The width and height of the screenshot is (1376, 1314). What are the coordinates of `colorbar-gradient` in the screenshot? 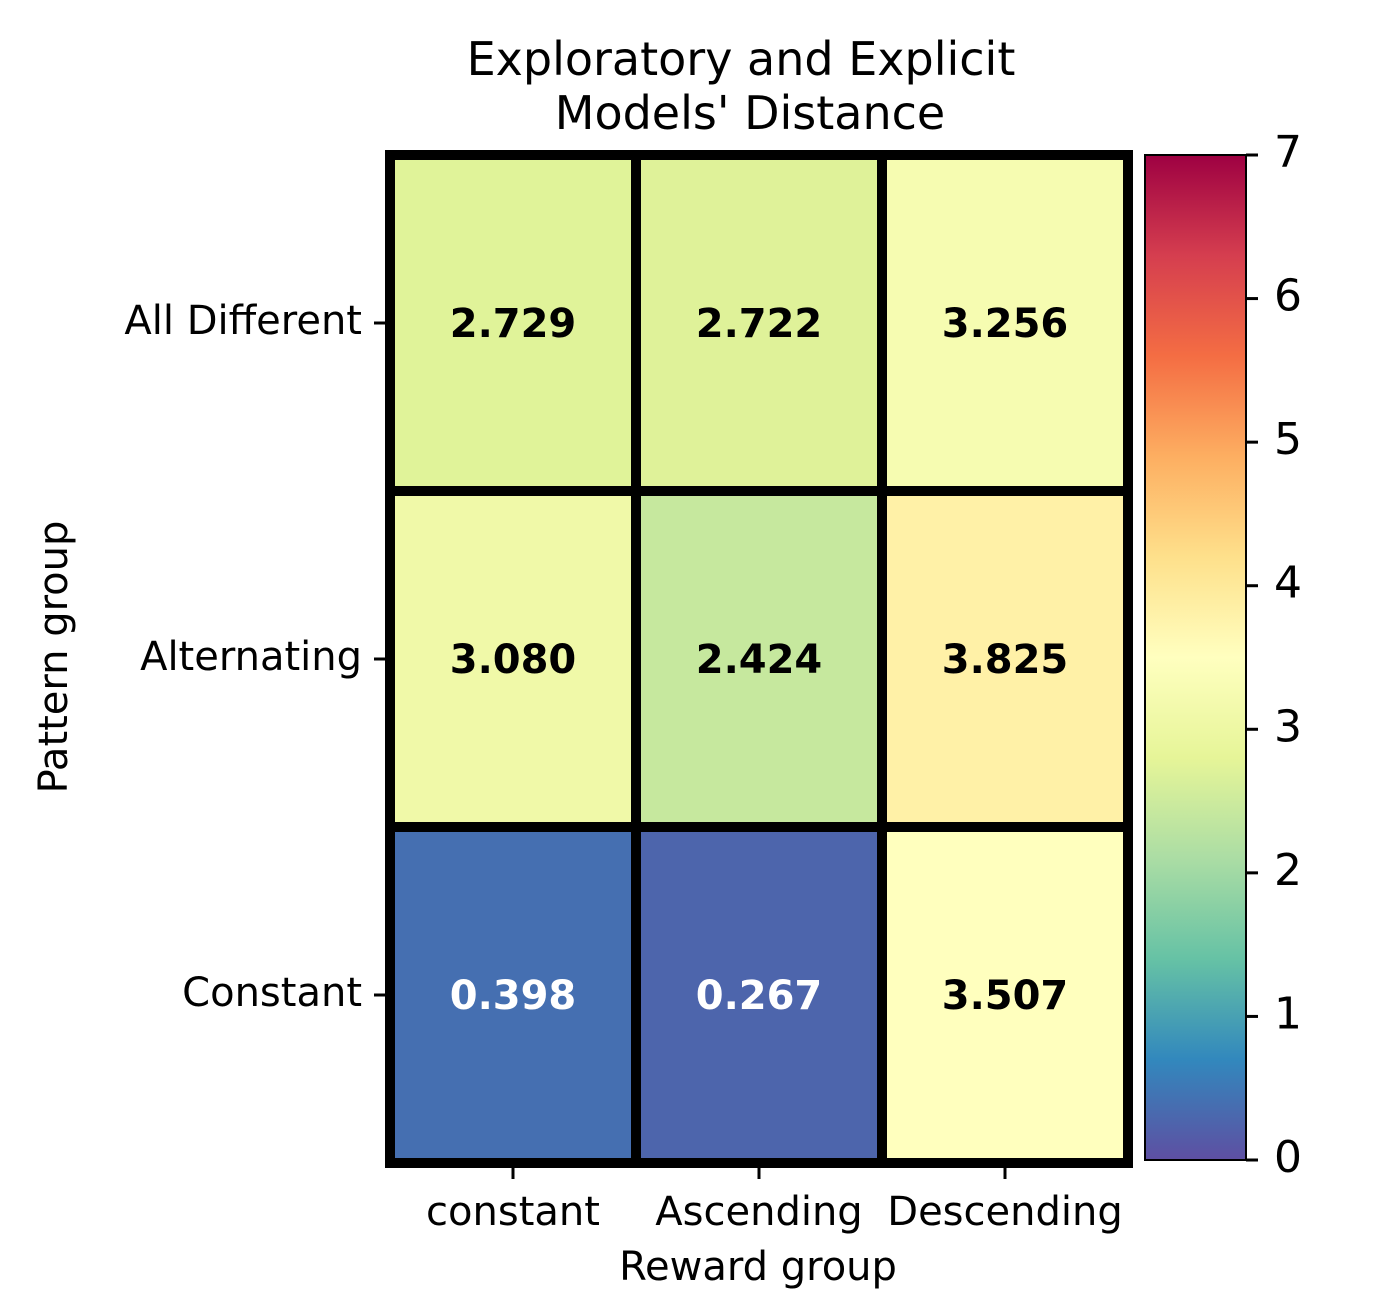 It's located at (1195, 657).